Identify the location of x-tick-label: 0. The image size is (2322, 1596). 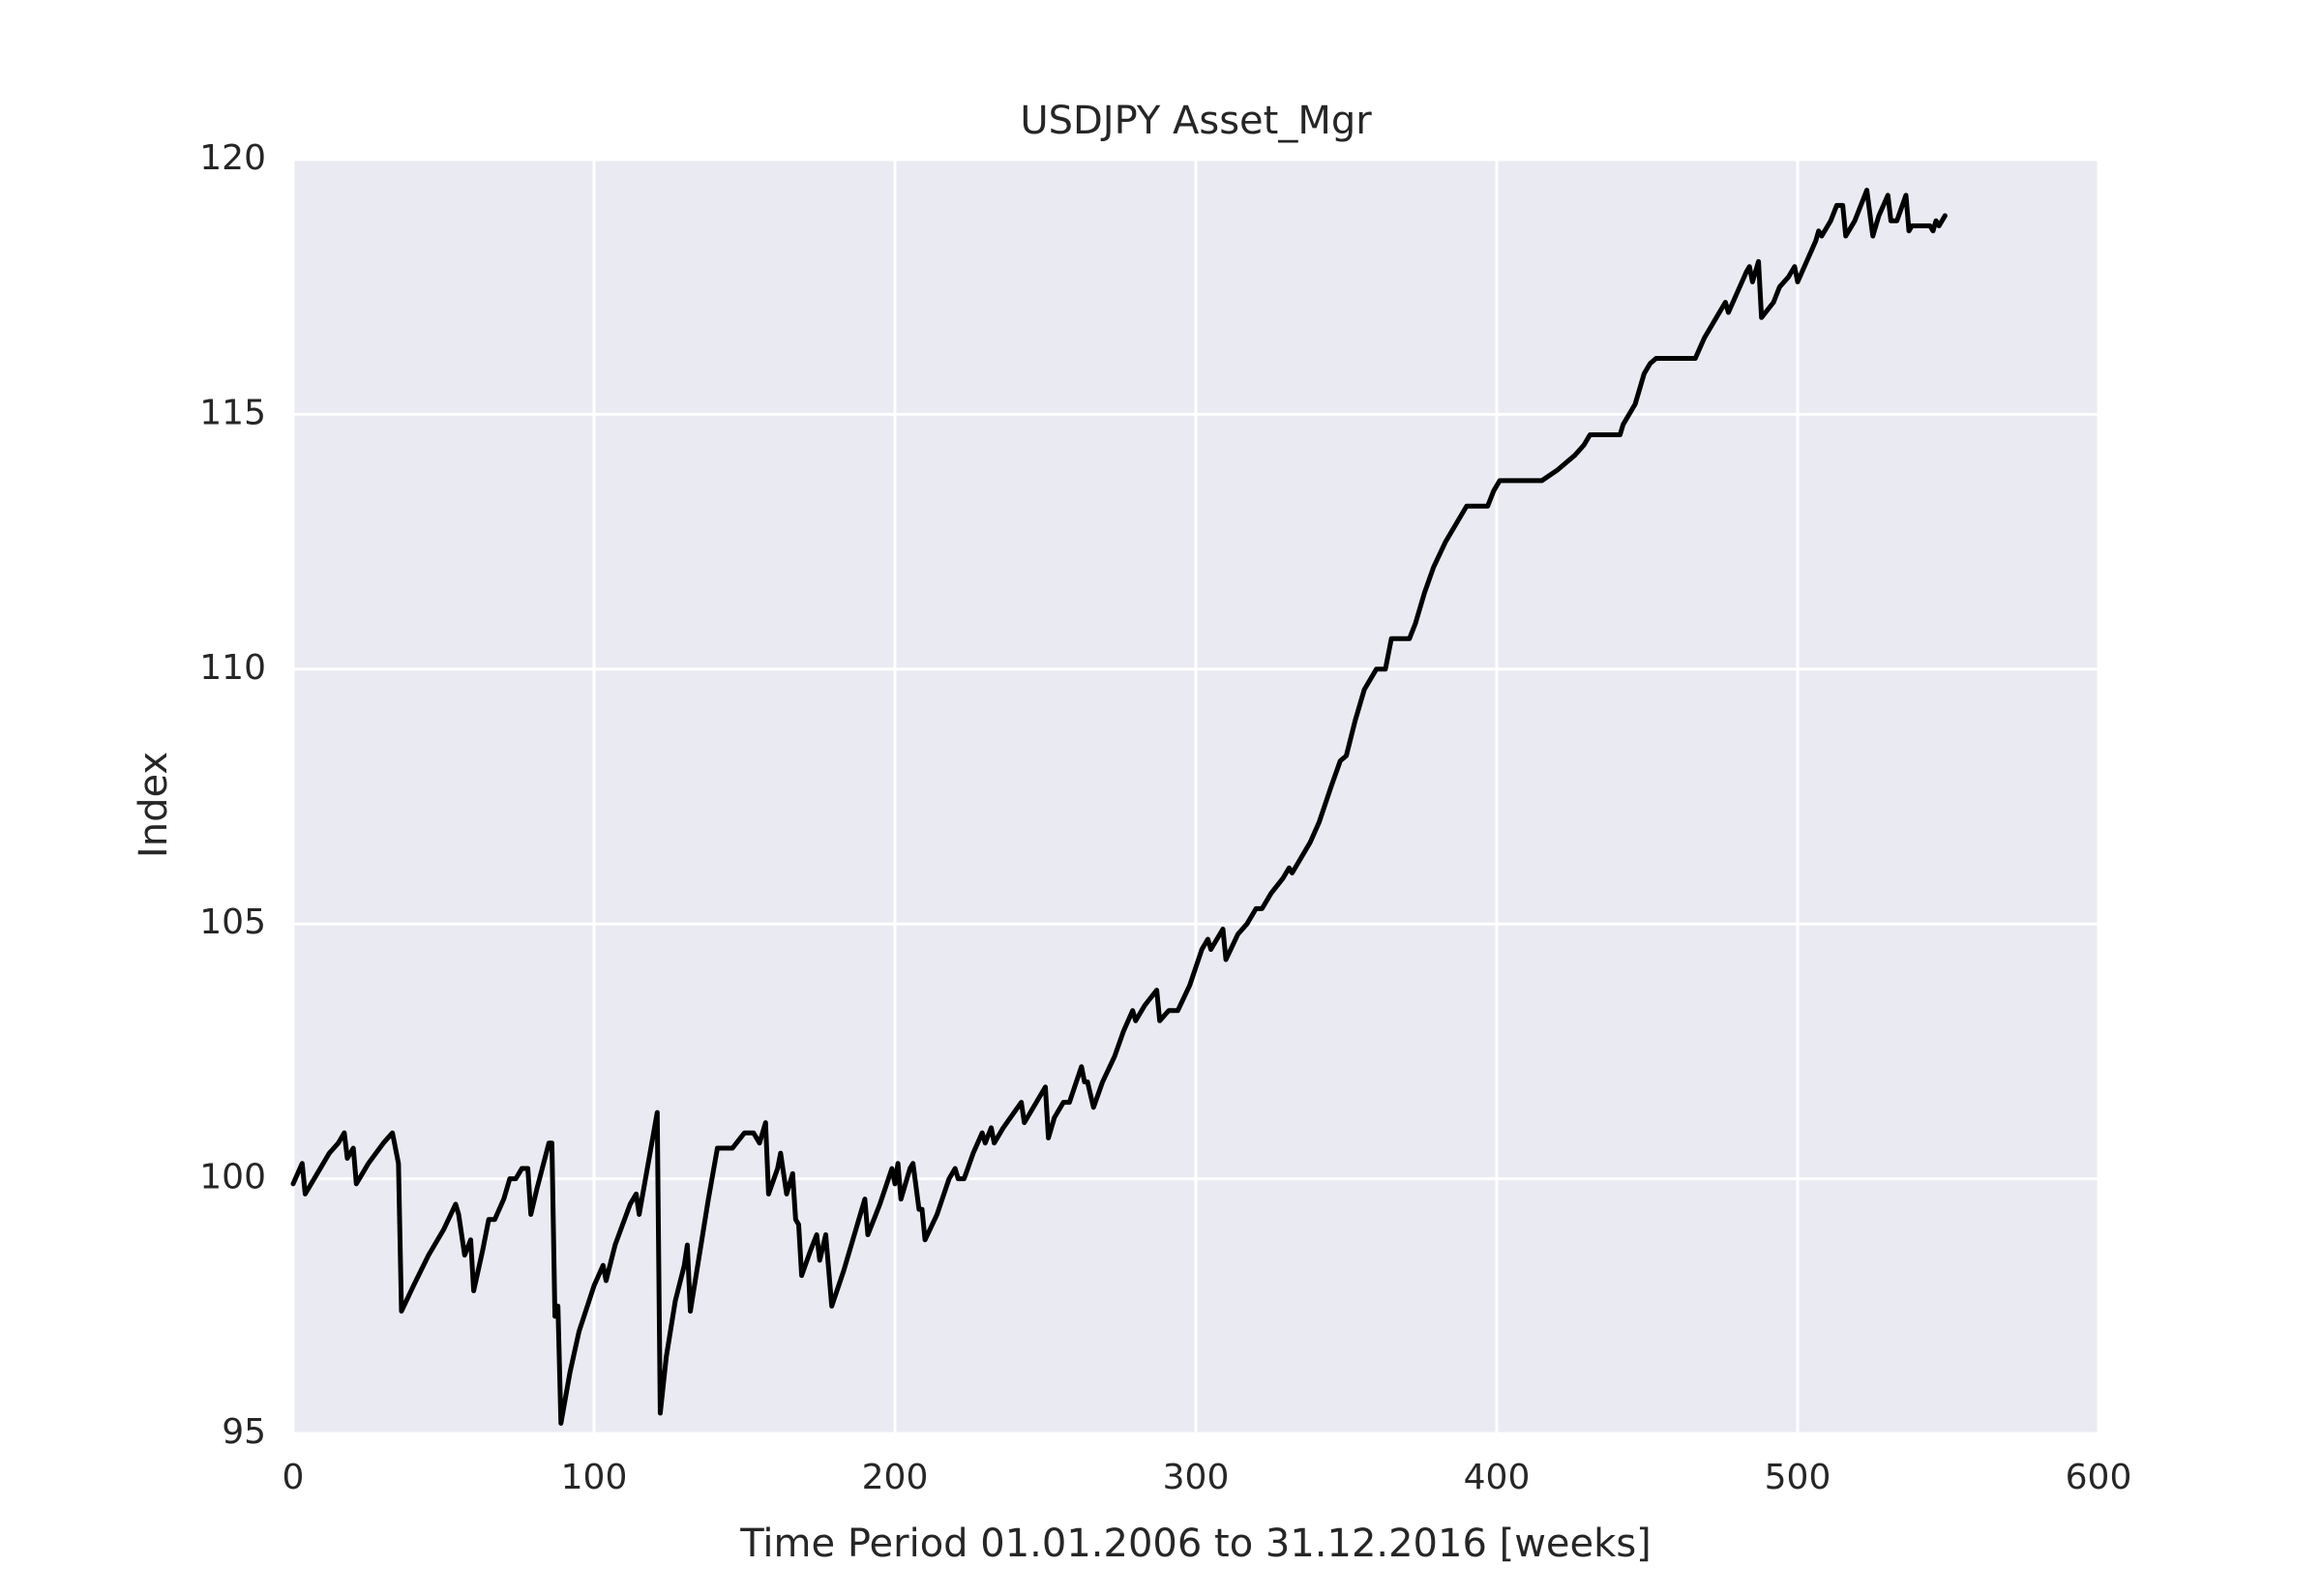
(294, 1477).